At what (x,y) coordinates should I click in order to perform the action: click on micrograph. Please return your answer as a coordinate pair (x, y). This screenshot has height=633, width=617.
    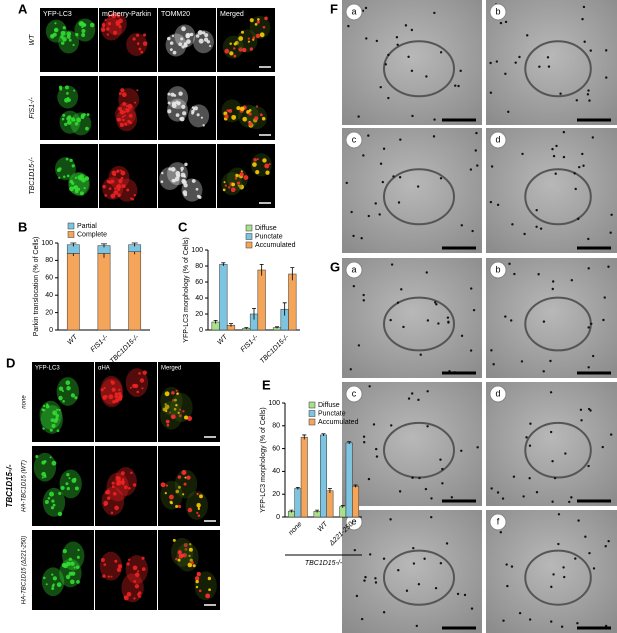
    Looking at the image, I should click on (126, 402).